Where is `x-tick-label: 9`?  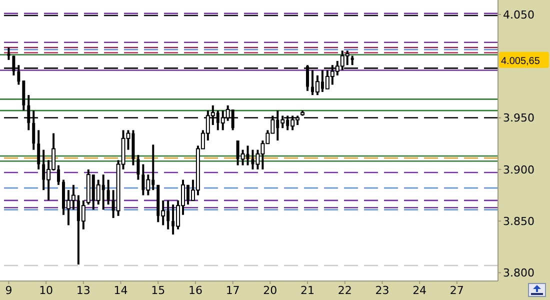
x-tick-label: 9 is located at coordinates (8, 290).